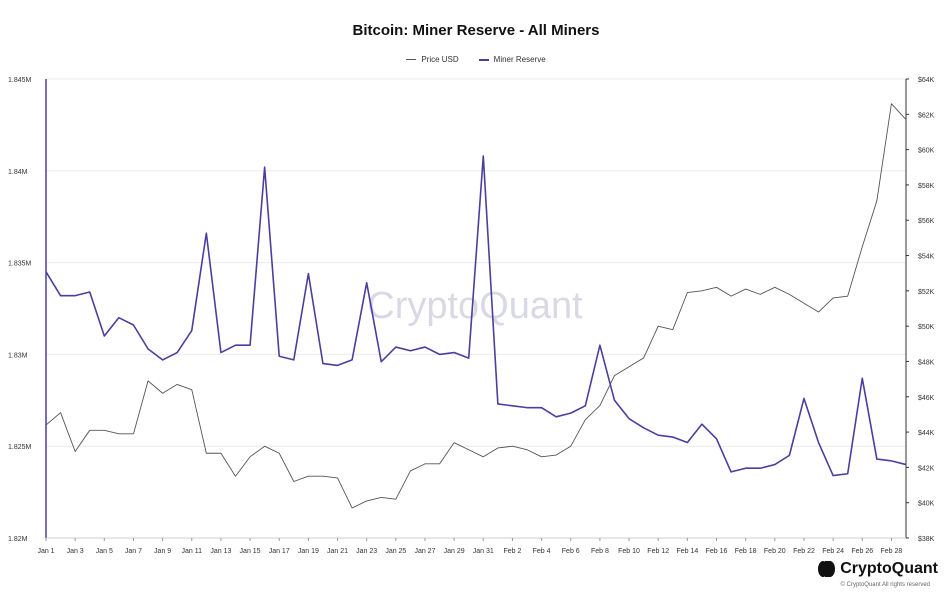 The image size is (952, 599). What do you see at coordinates (926, 115) in the screenshot?
I see `right-tick-label: $62K` at bounding box center [926, 115].